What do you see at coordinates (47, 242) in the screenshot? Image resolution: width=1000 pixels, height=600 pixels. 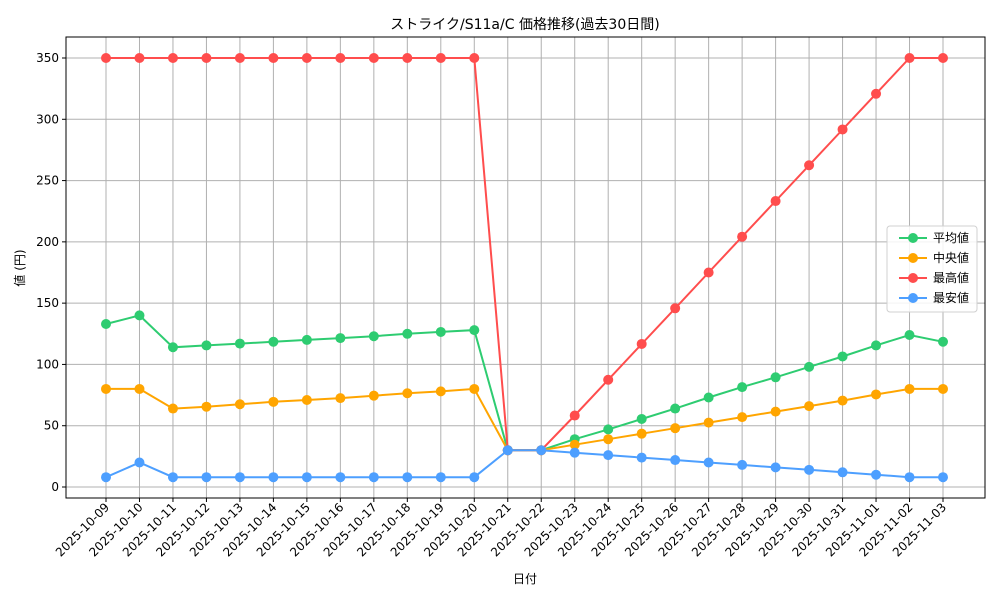 I see `y-tick-label: 200` at bounding box center [47, 242].